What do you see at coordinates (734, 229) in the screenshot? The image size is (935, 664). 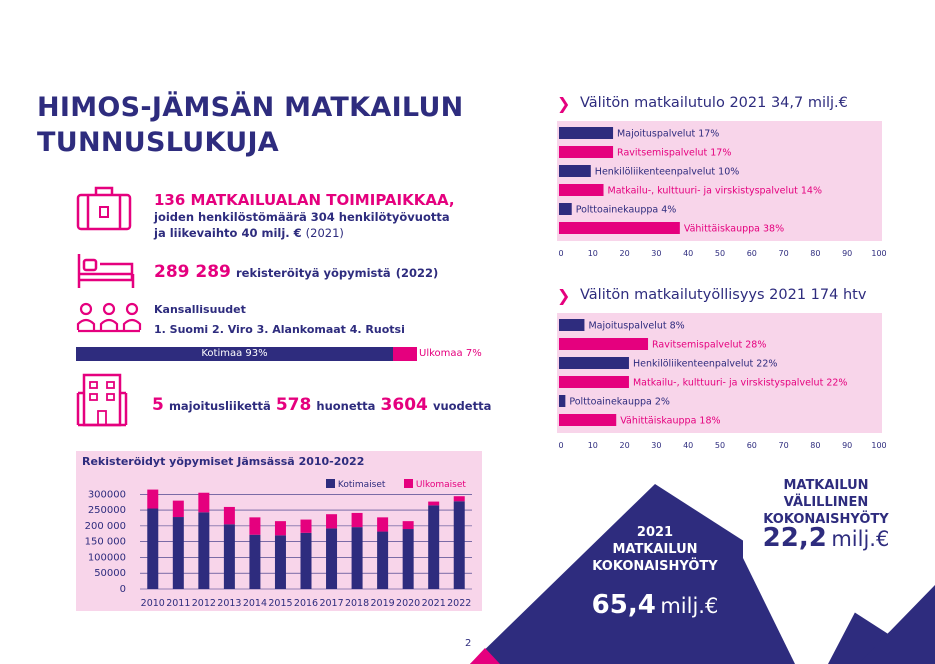 I see `bar-label: Vähittäiskauppa 38%` at bounding box center [734, 229].